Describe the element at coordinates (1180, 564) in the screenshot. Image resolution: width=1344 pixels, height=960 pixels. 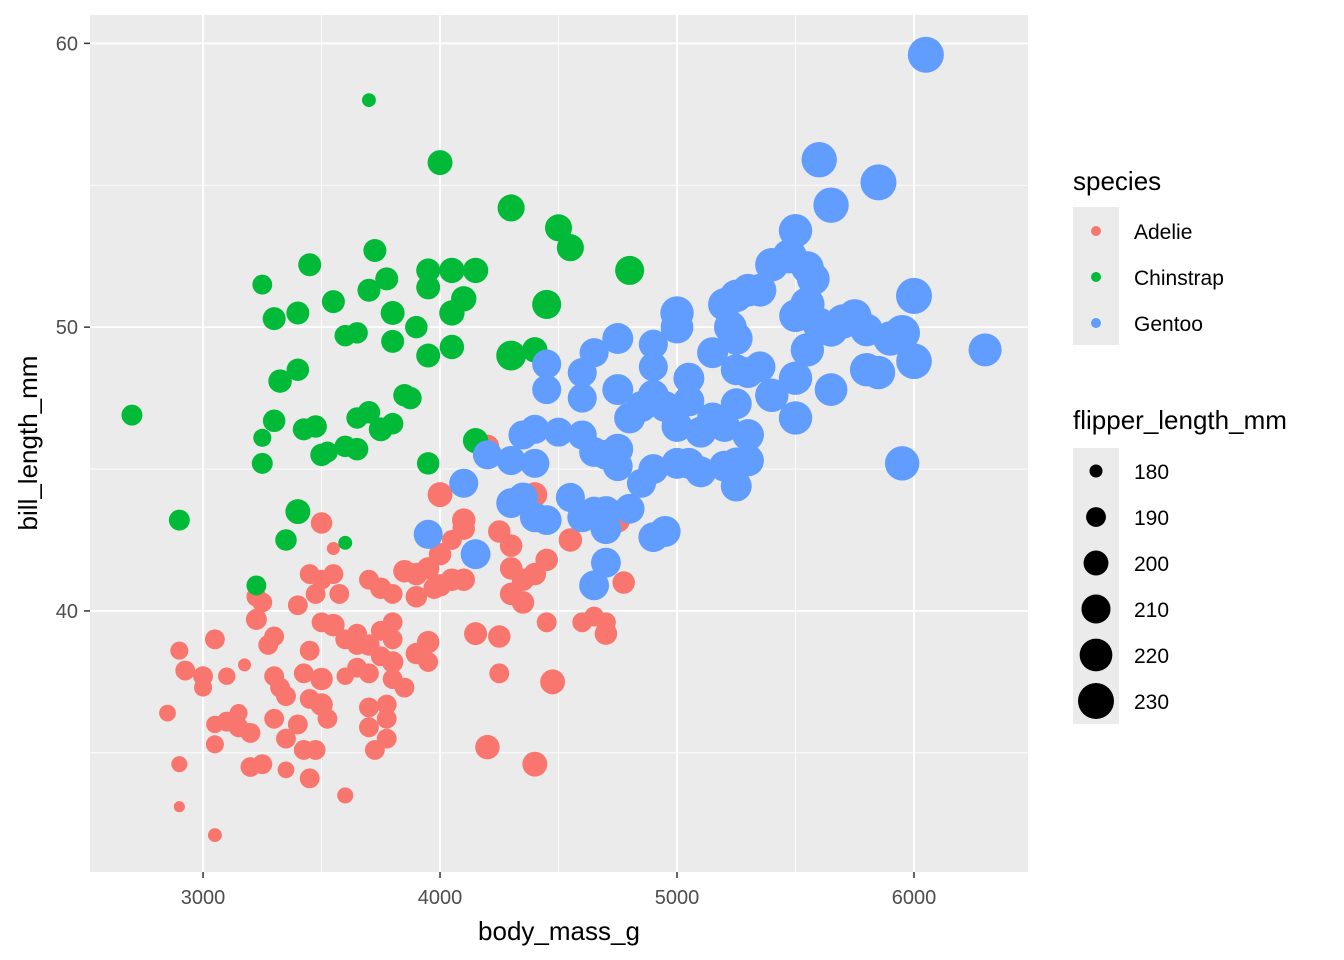
I see `size-legend: flipper_length_mm 180 190 200 210 220 230` at that location.